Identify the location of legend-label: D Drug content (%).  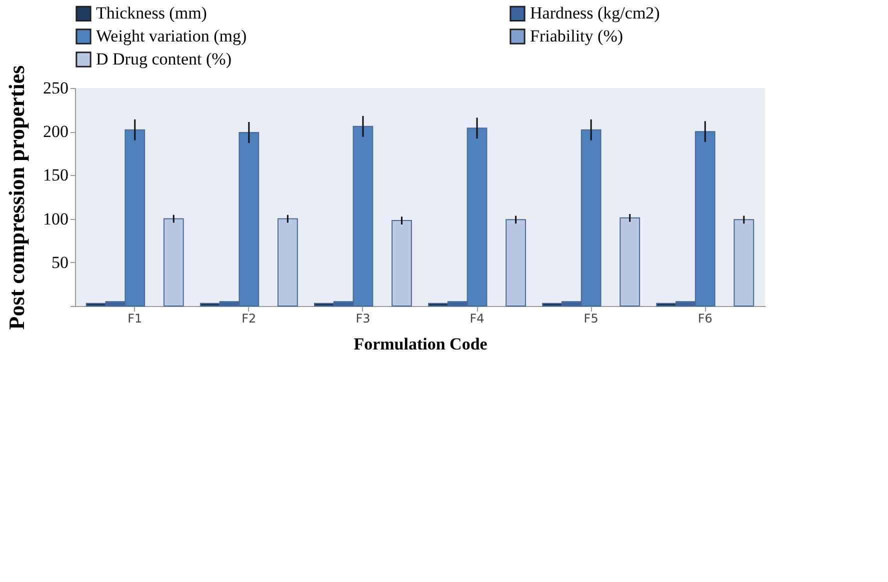
(164, 59).